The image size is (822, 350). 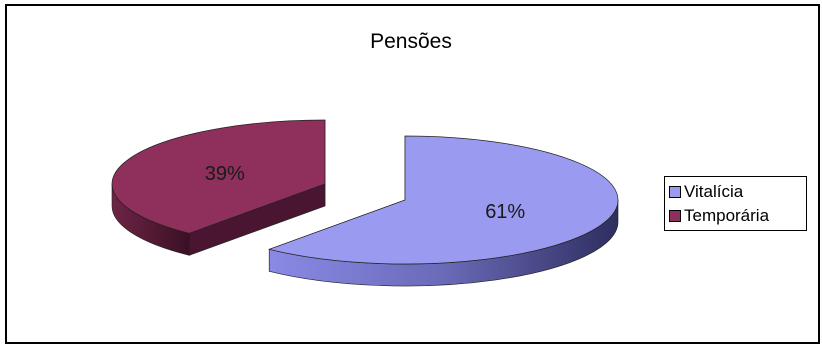 I want to click on pie-slice-top-temporaria, so click(x=218, y=176).